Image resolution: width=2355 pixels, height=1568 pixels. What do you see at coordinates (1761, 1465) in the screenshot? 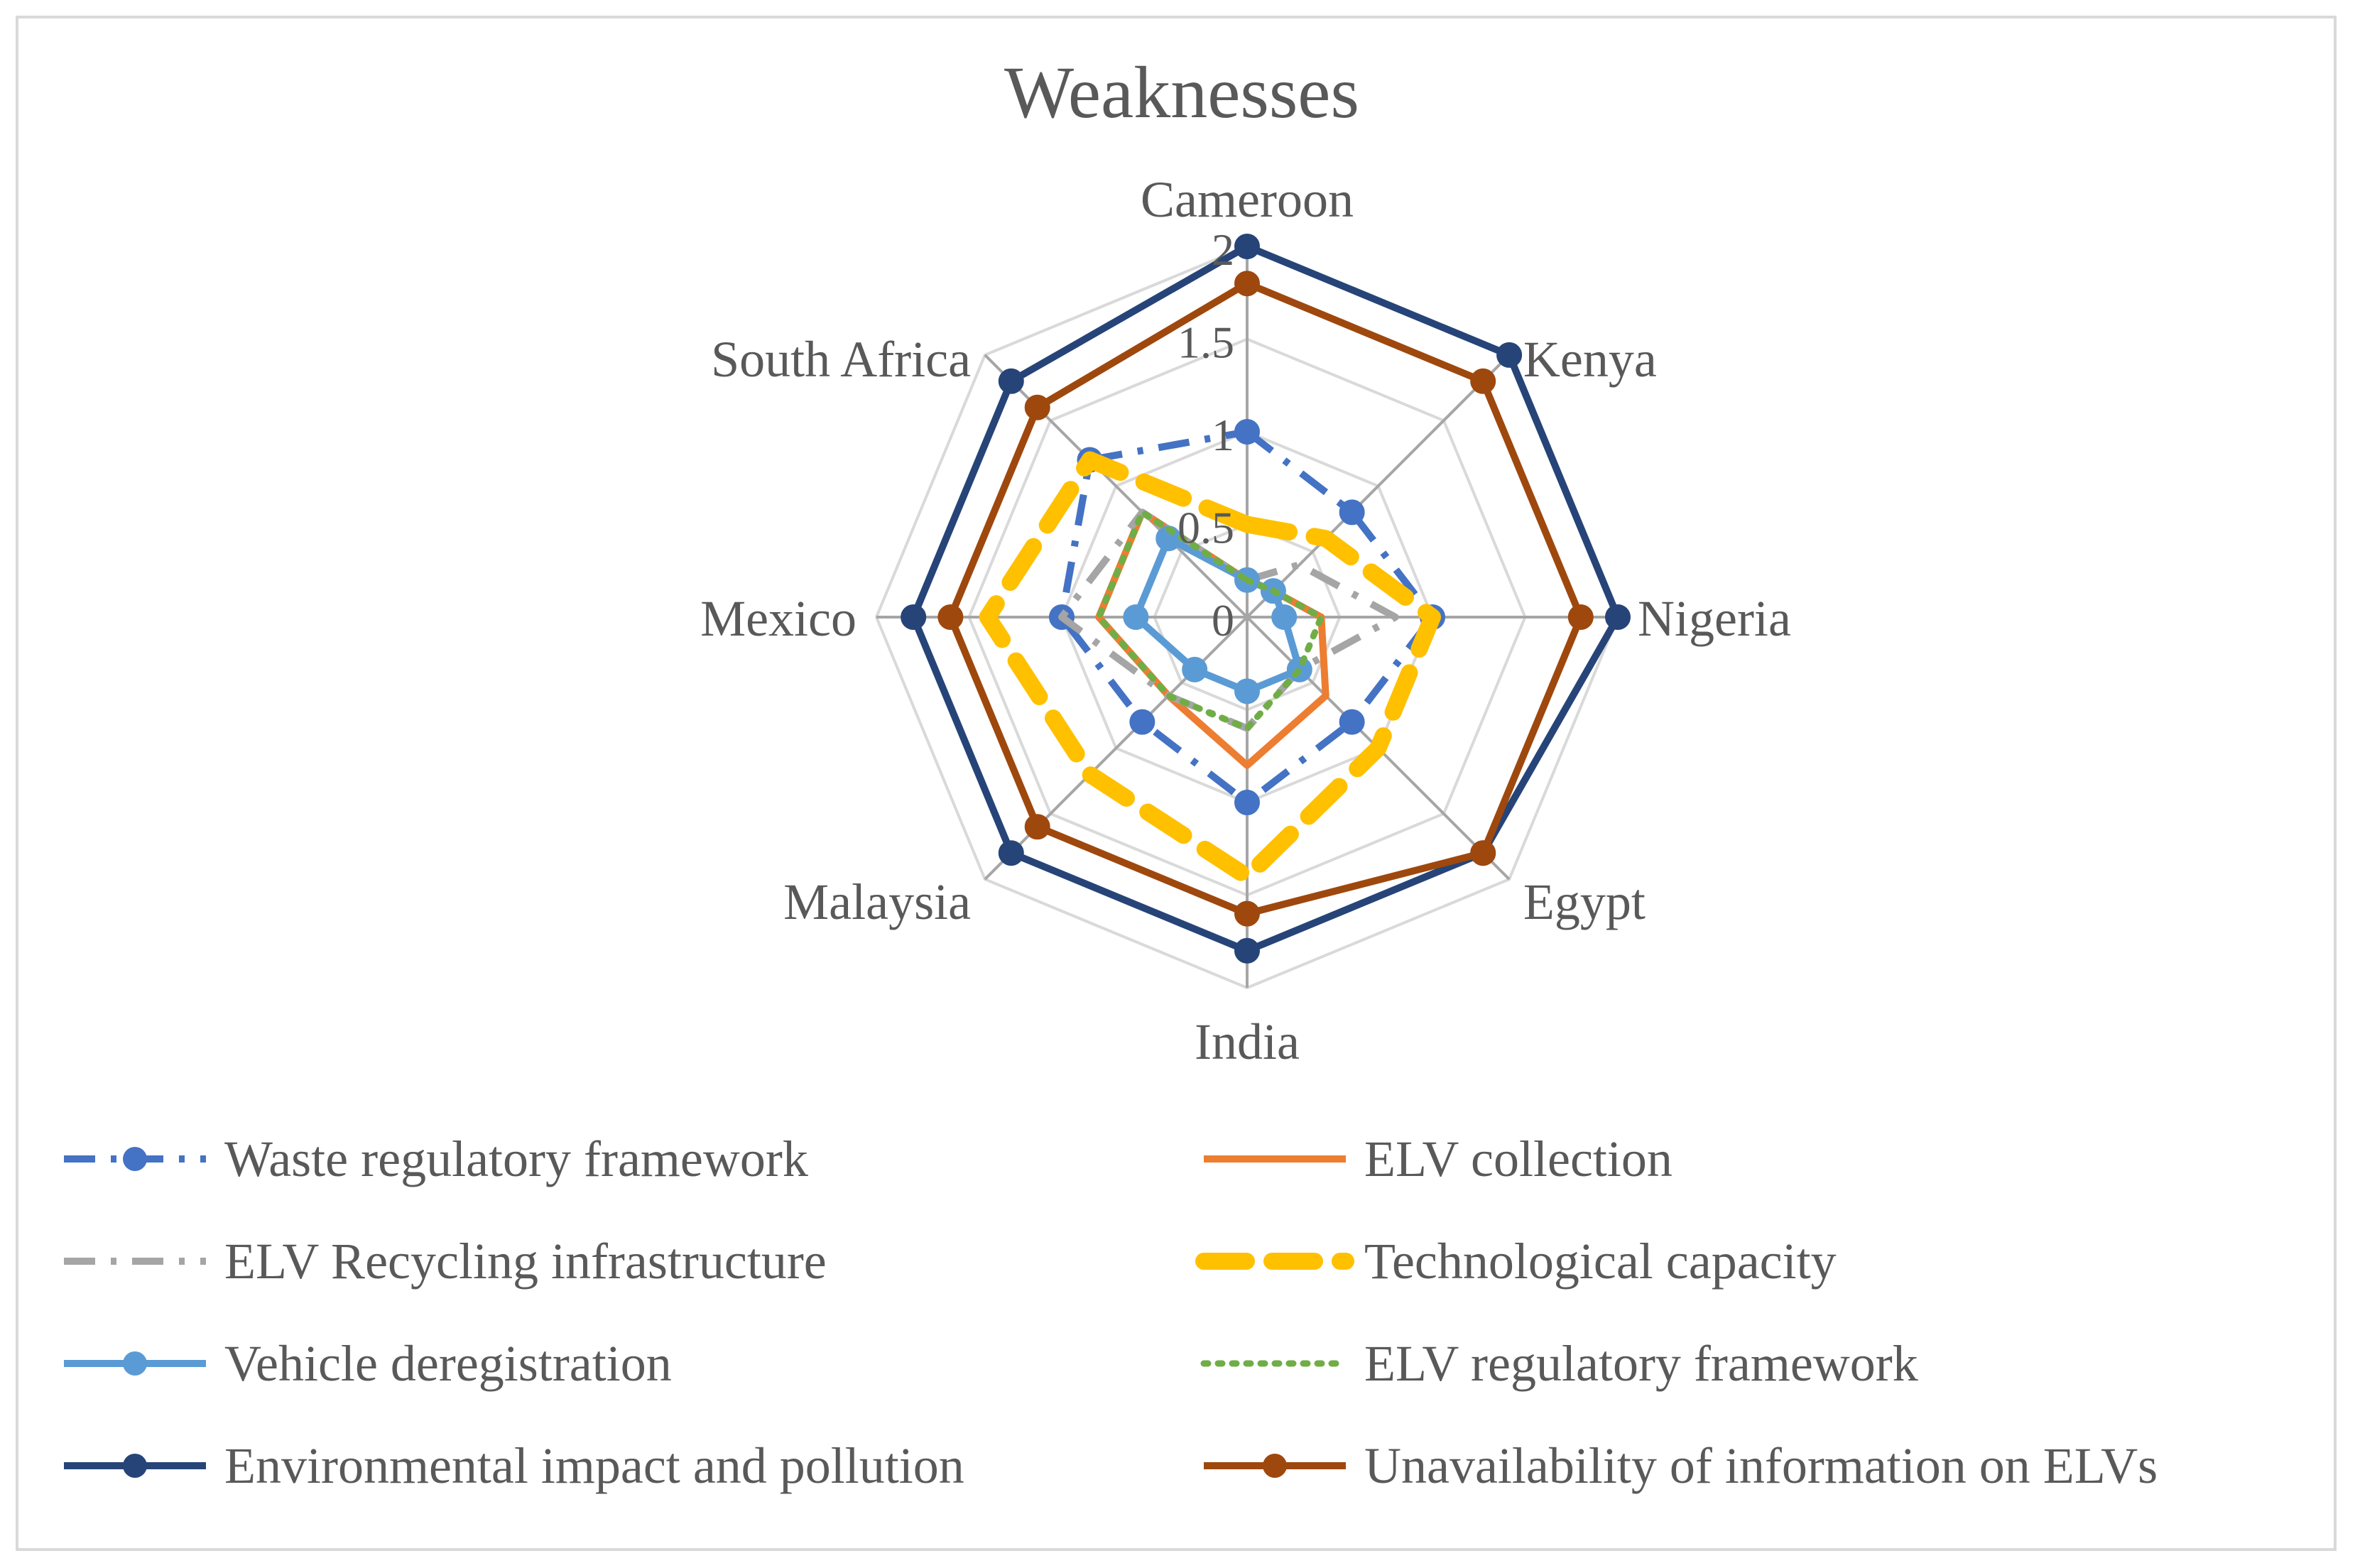
I see `legend-label: Unavailability of information on ELVs` at bounding box center [1761, 1465].